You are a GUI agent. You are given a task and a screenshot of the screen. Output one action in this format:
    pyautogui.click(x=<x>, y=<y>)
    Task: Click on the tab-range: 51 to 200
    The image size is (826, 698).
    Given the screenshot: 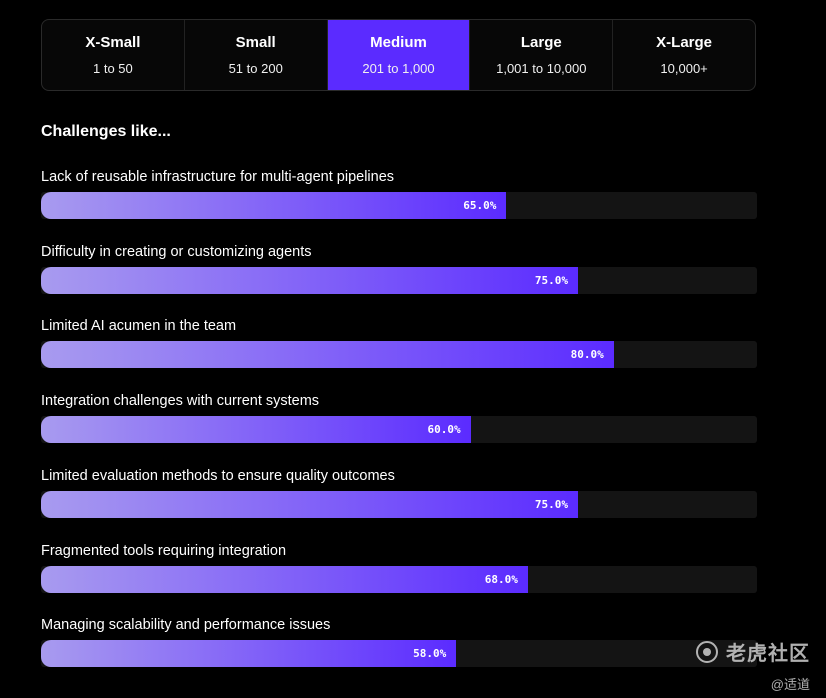 What is the action you would take?
    pyautogui.click(x=255, y=68)
    